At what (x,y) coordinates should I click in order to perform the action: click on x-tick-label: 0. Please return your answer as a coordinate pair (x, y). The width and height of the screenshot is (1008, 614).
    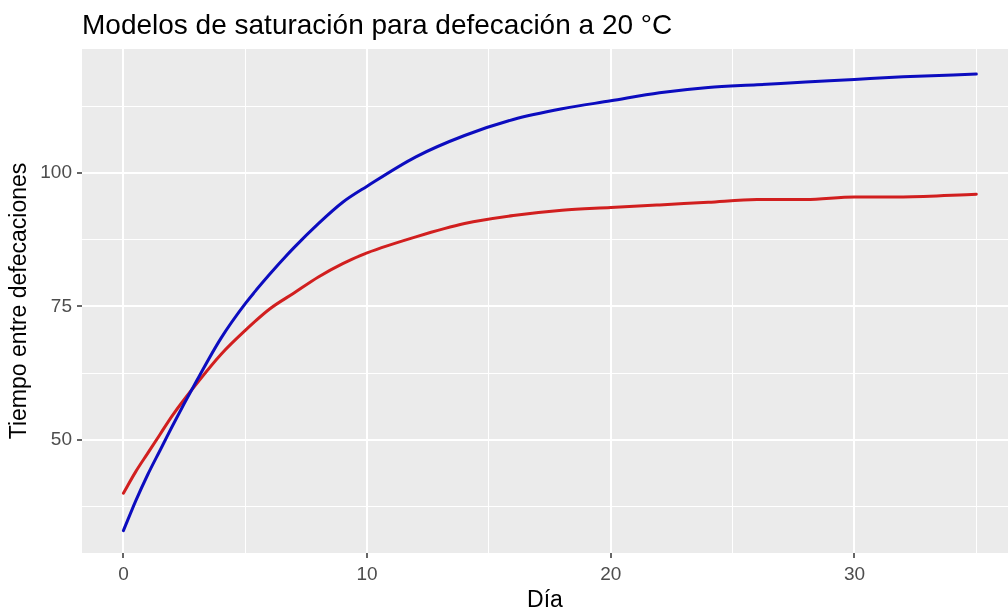
    Looking at the image, I should click on (123, 573).